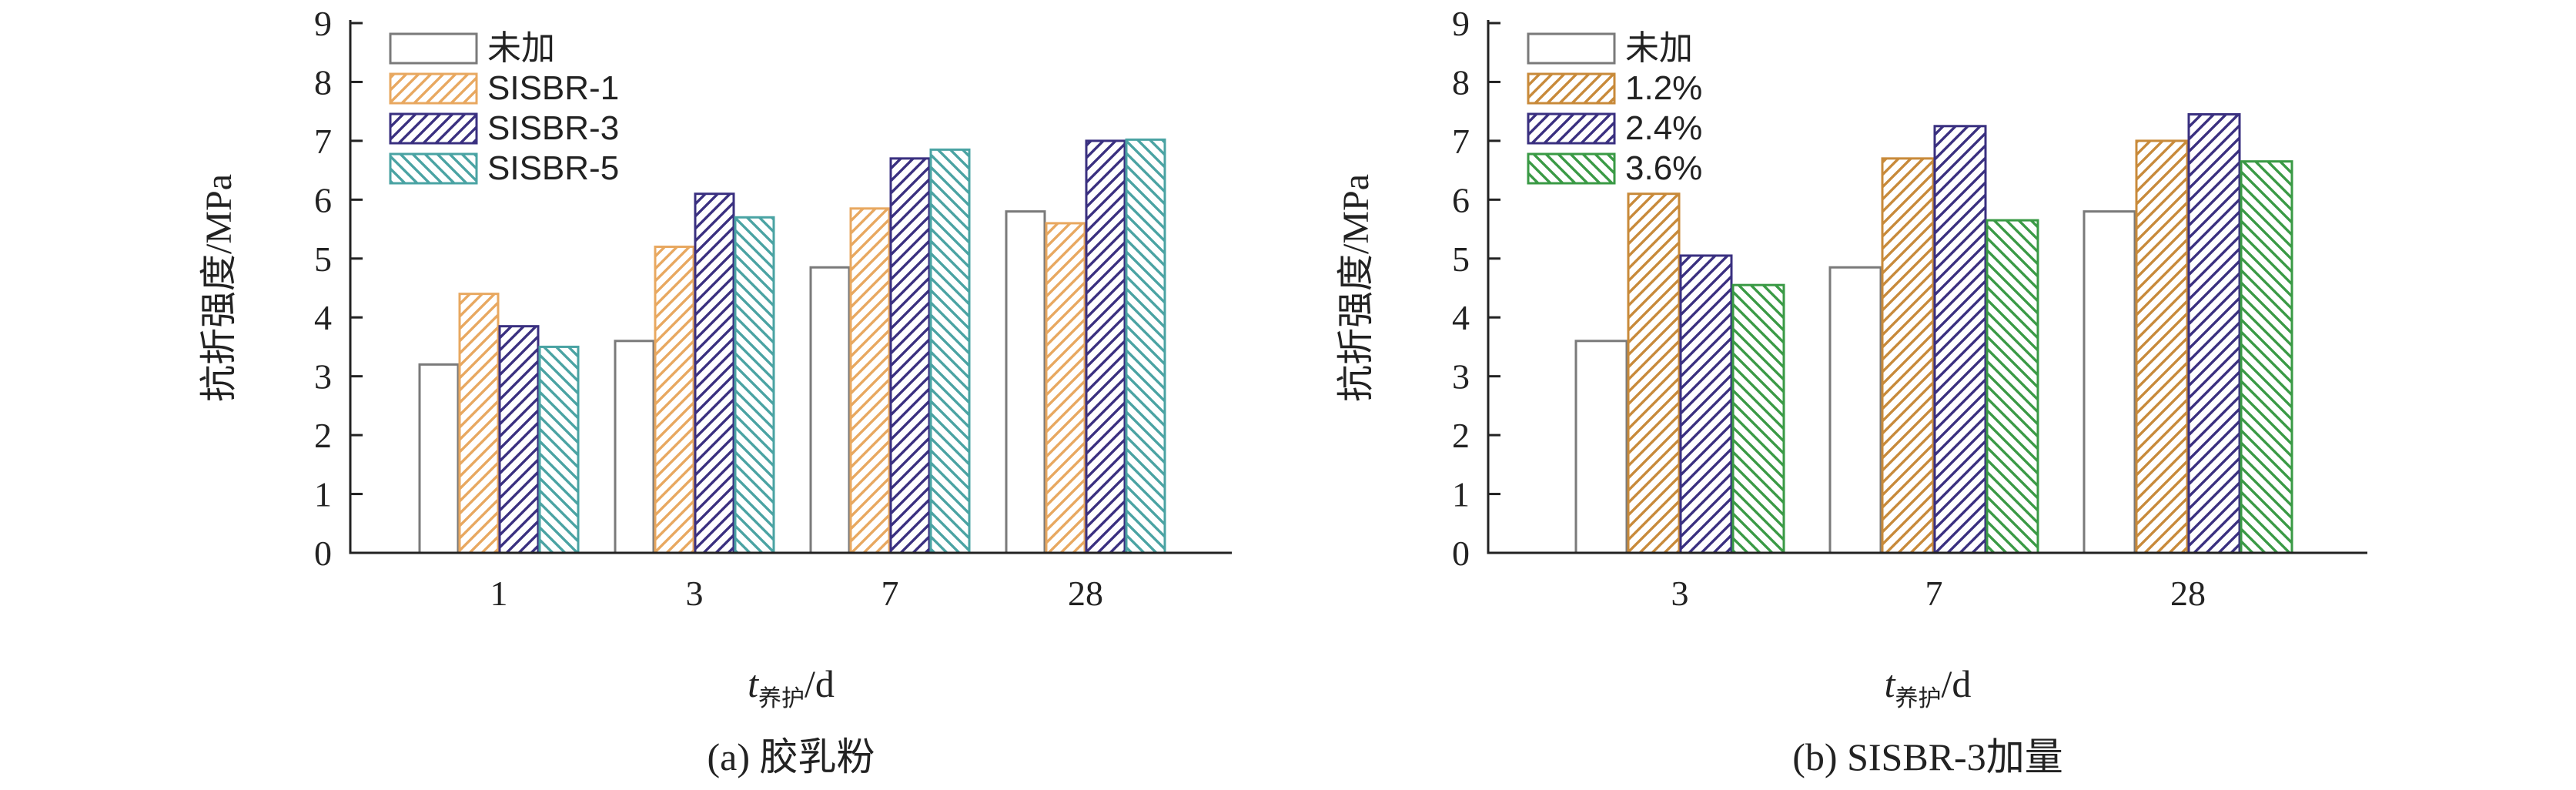 The height and width of the screenshot is (790, 2576). Describe the element at coordinates (553, 88) in the screenshot. I see `legend-label: SISBR-1` at that location.